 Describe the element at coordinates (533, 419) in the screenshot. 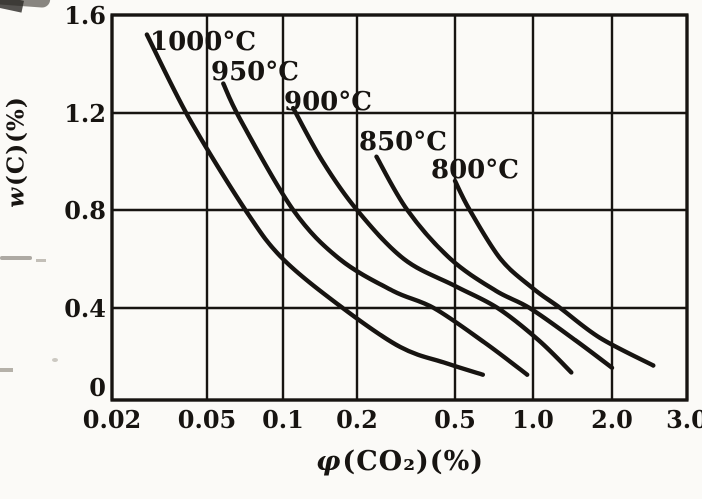

I see `x-tick-label-1.0: 1.0` at that location.